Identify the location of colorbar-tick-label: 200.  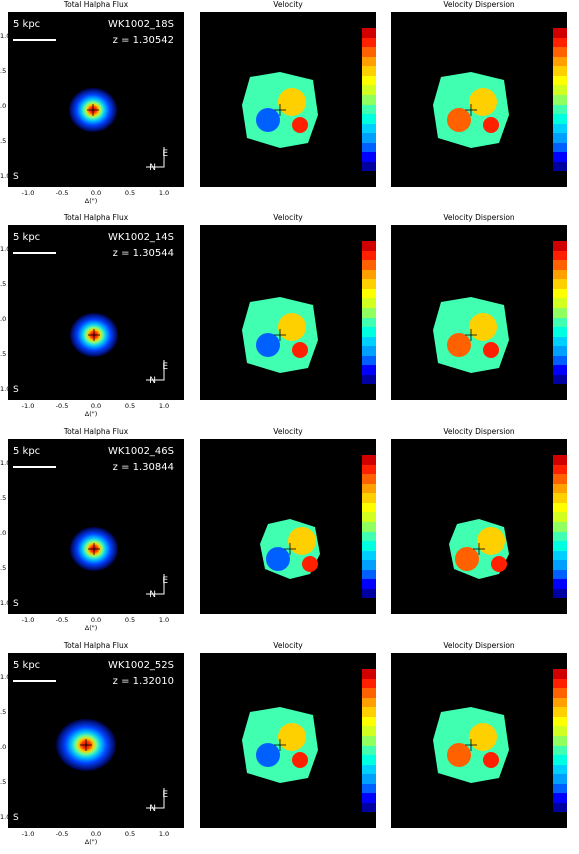
(544, 673).